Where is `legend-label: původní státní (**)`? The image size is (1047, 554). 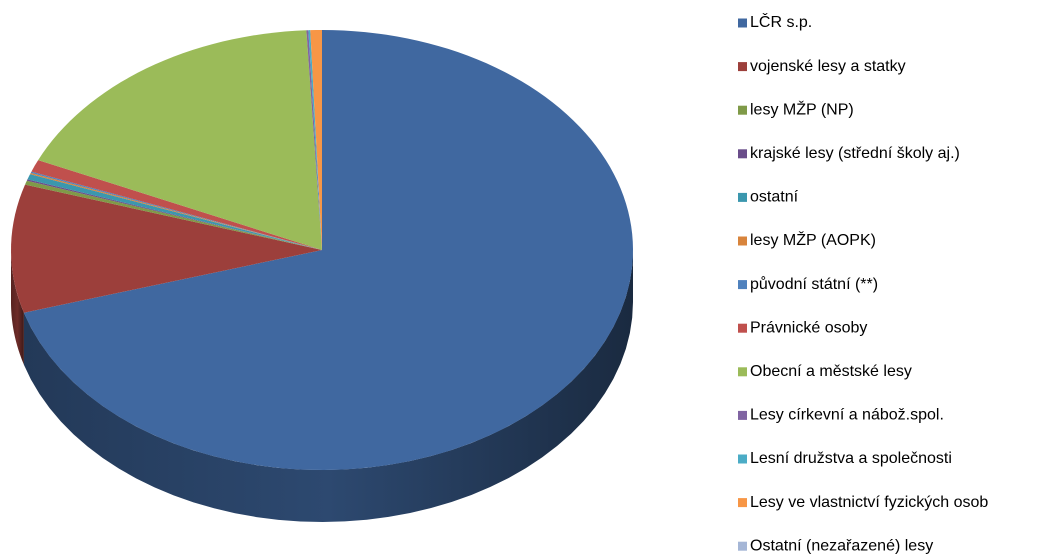
legend-label: původní státní (**) is located at coordinates (814, 284).